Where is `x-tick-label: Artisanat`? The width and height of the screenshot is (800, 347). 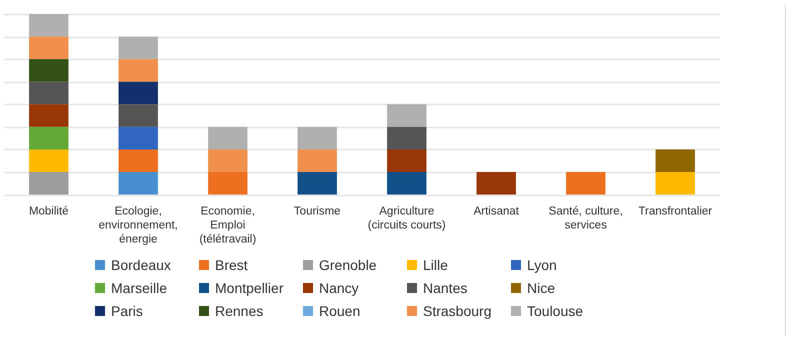 x-tick-label: Artisanat is located at coordinates (497, 212).